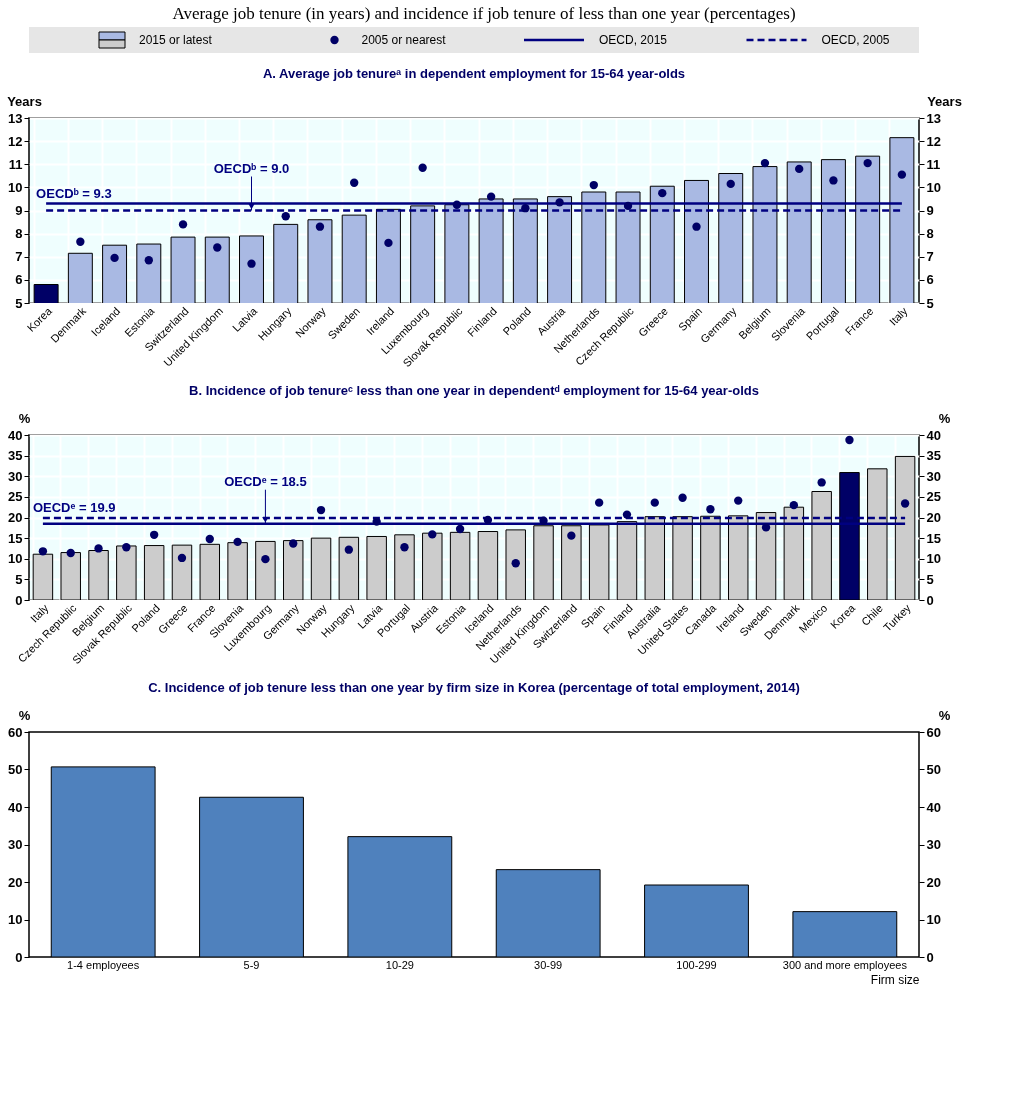 The image size is (1028, 1104). What do you see at coordinates (484, 13) in the screenshot?
I see `chart-title: Average job tenure (in years) and incidence if job tenure of less than one year (percentages)` at bounding box center [484, 13].